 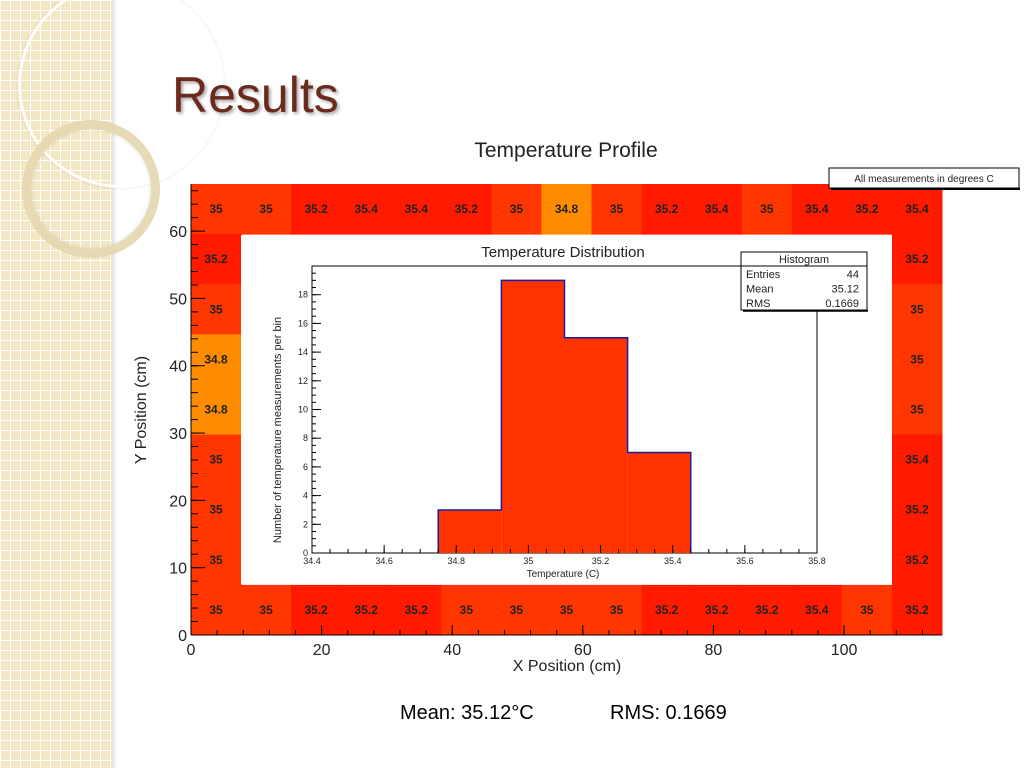 I want to click on stats-row-label-2: RMS, so click(x=758, y=304).